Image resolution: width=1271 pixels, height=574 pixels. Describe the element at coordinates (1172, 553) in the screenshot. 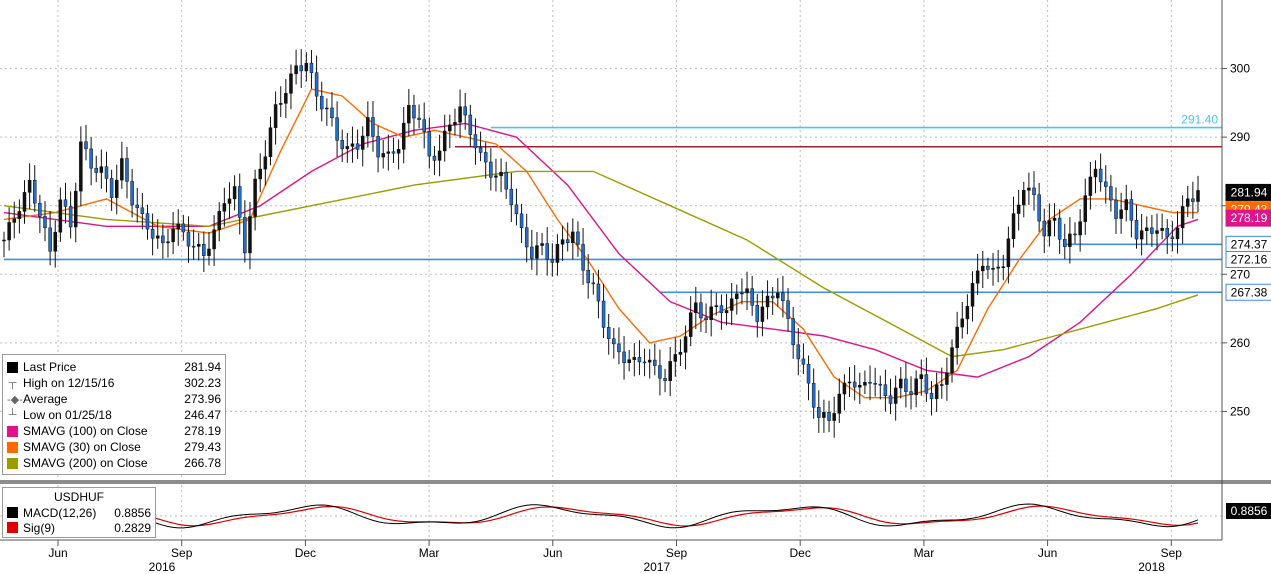

I see `x-tick-label: Sep` at that location.